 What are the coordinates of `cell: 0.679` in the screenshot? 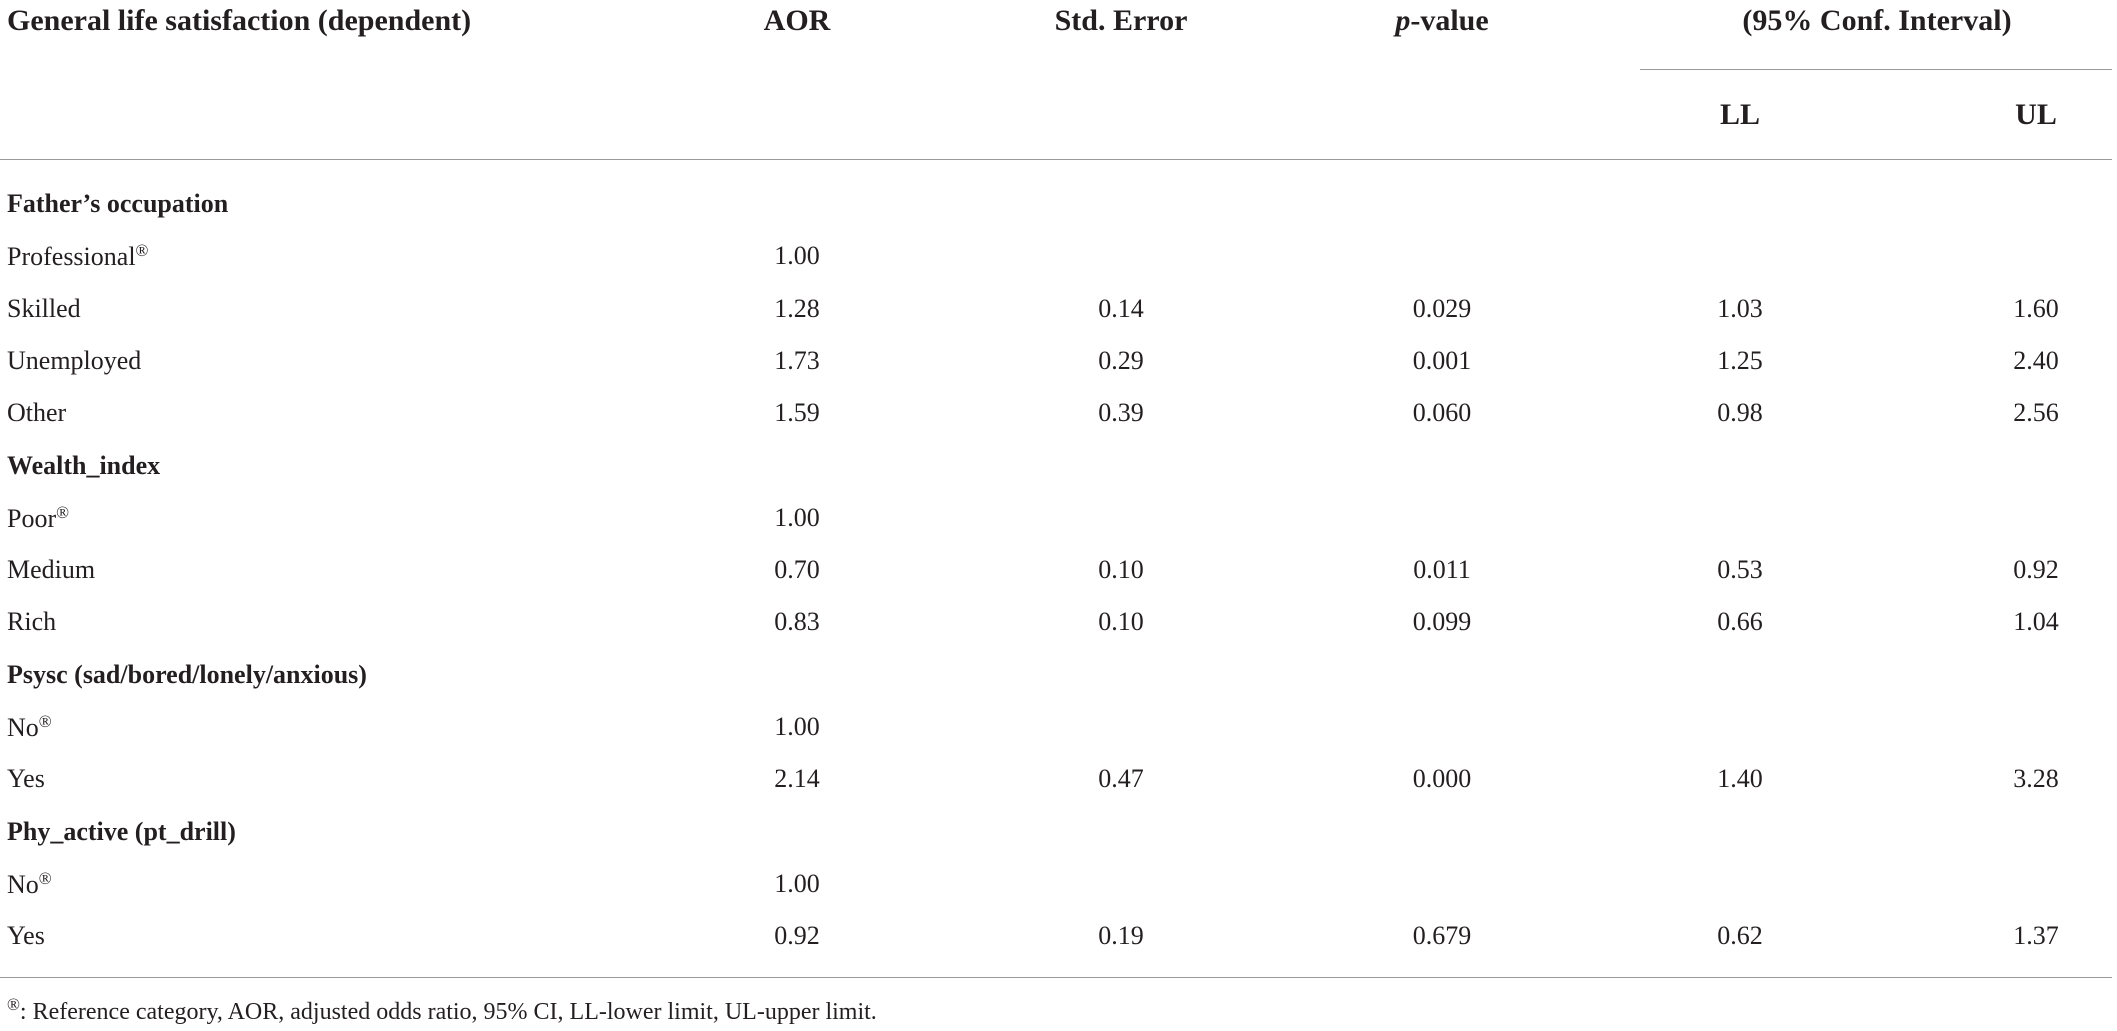 It's located at (1442, 936).